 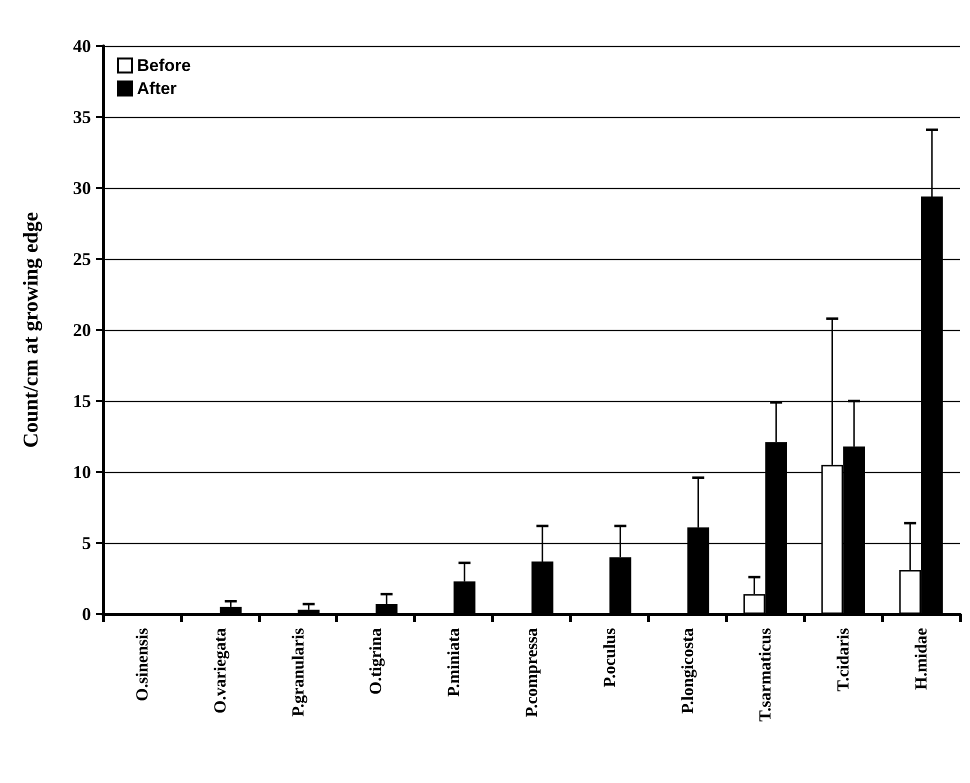 What do you see at coordinates (86, 614) in the screenshot?
I see `y-tick-label: 0` at bounding box center [86, 614].